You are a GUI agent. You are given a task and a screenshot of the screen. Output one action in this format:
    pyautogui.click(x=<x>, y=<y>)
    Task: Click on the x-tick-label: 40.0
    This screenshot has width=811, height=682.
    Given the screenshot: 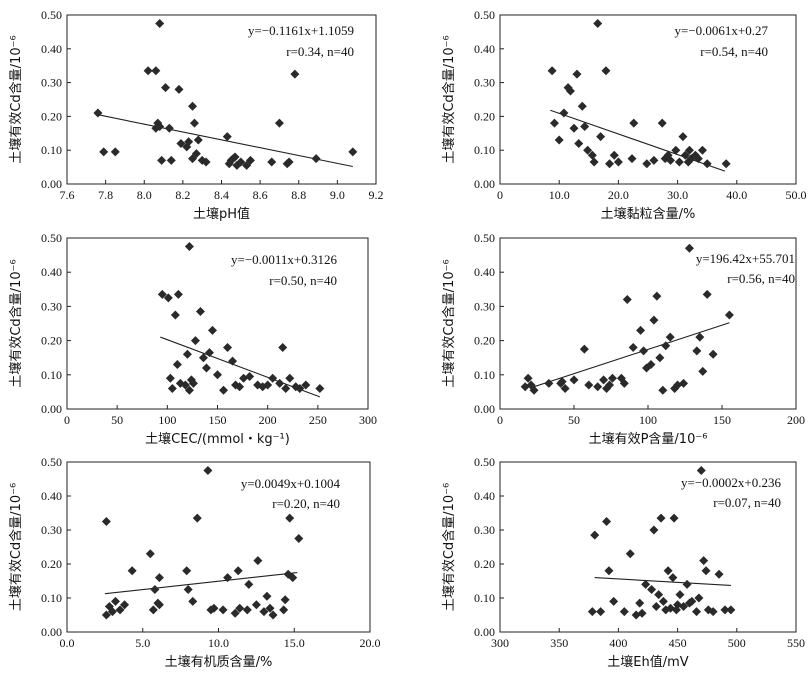 What is the action you would take?
    pyautogui.click(x=736, y=195)
    